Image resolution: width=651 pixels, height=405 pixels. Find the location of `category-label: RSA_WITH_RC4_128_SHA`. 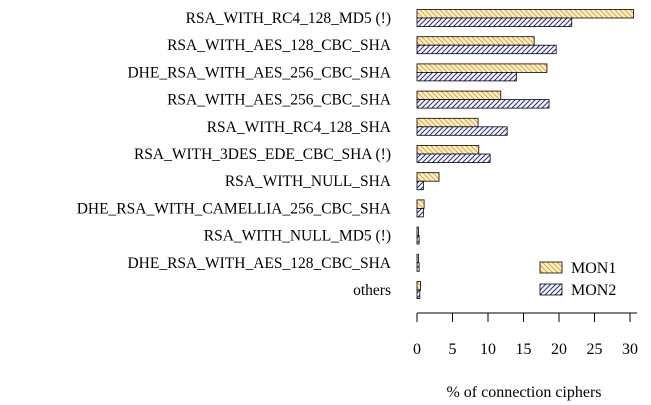

category-label: RSA_WITH_RC4_128_SHA is located at coordinates (299, 127).